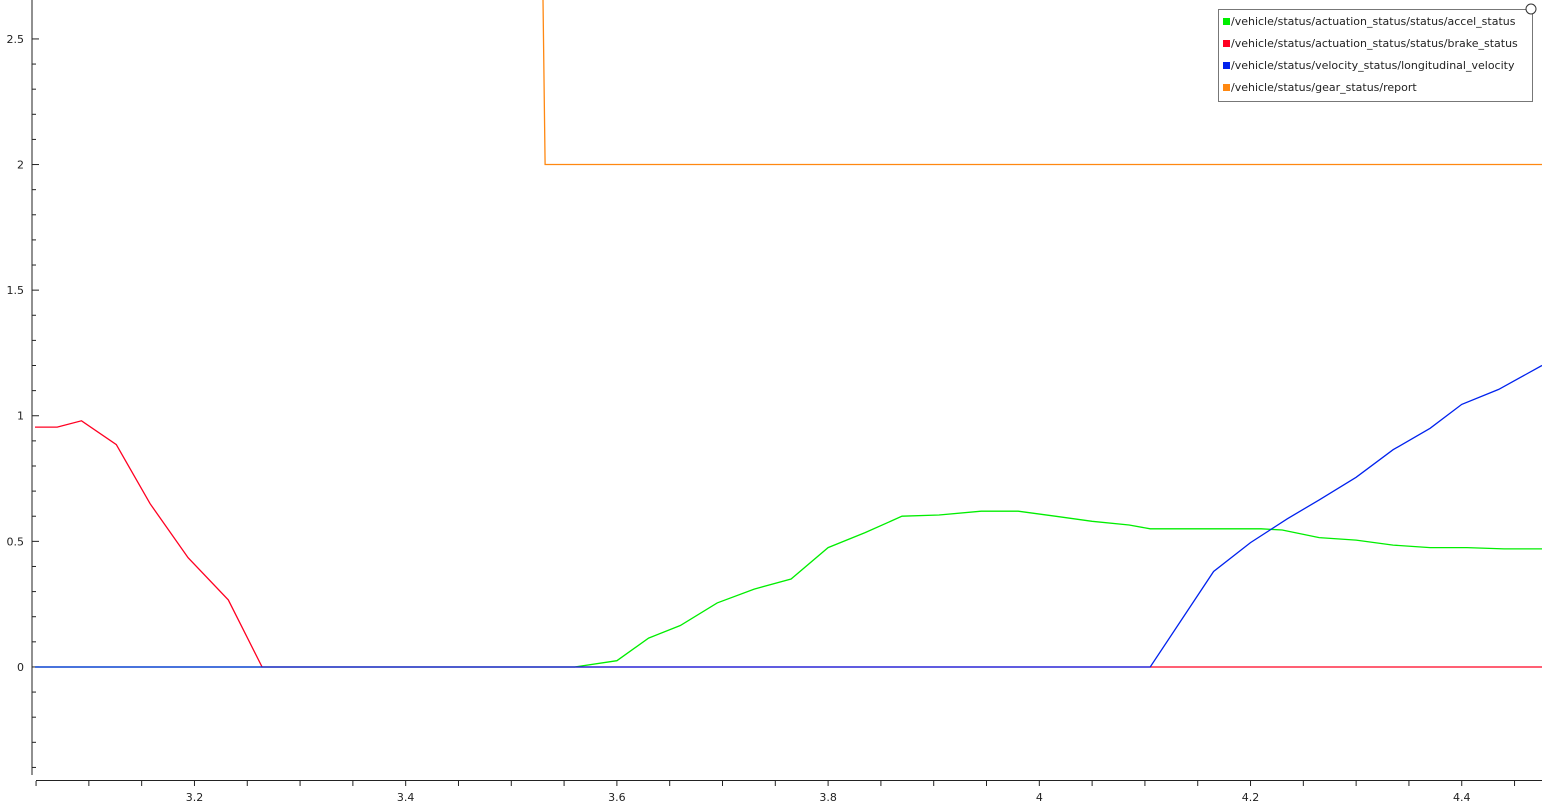  I want to click on x-tick-label: 4.2, so click(1251, 797).